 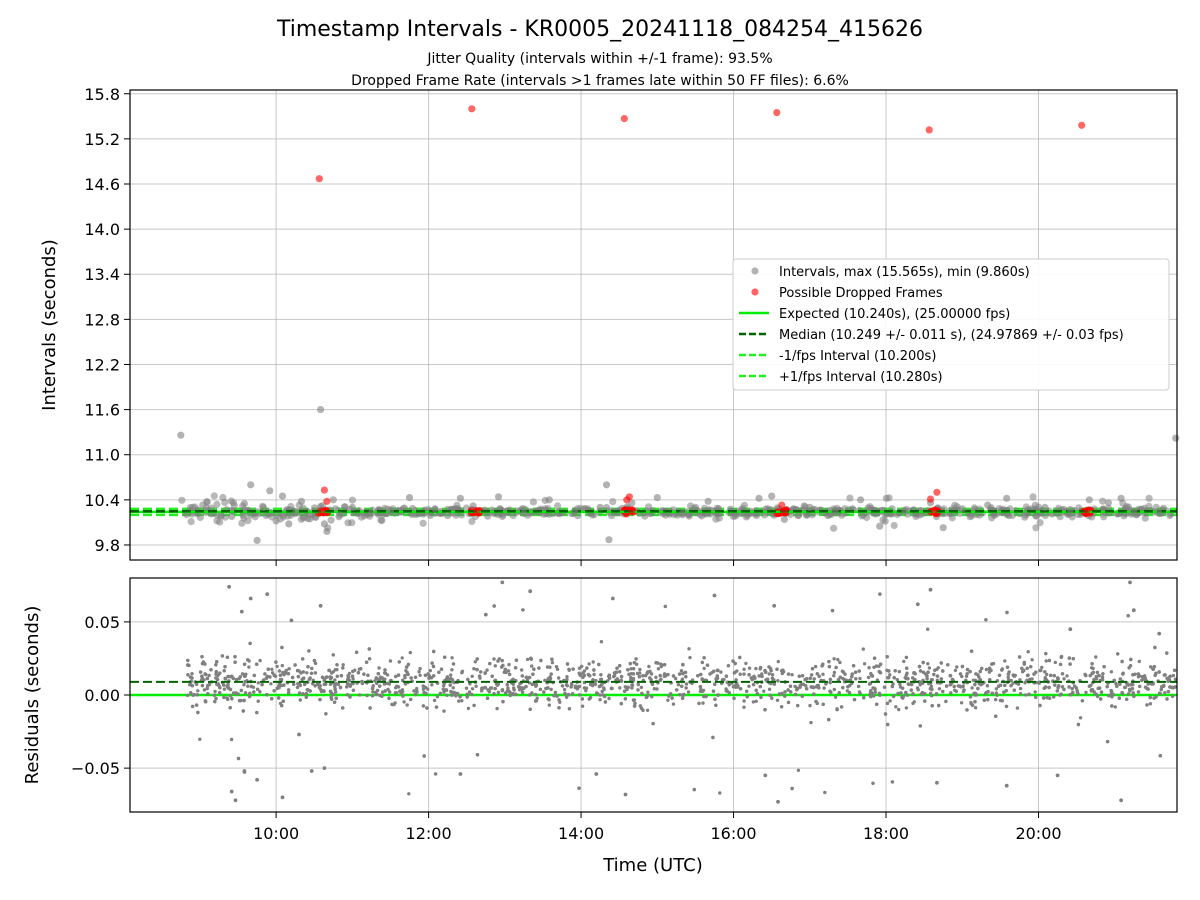 I want to click on dropped-frame-point, so click(x=322, y=511).